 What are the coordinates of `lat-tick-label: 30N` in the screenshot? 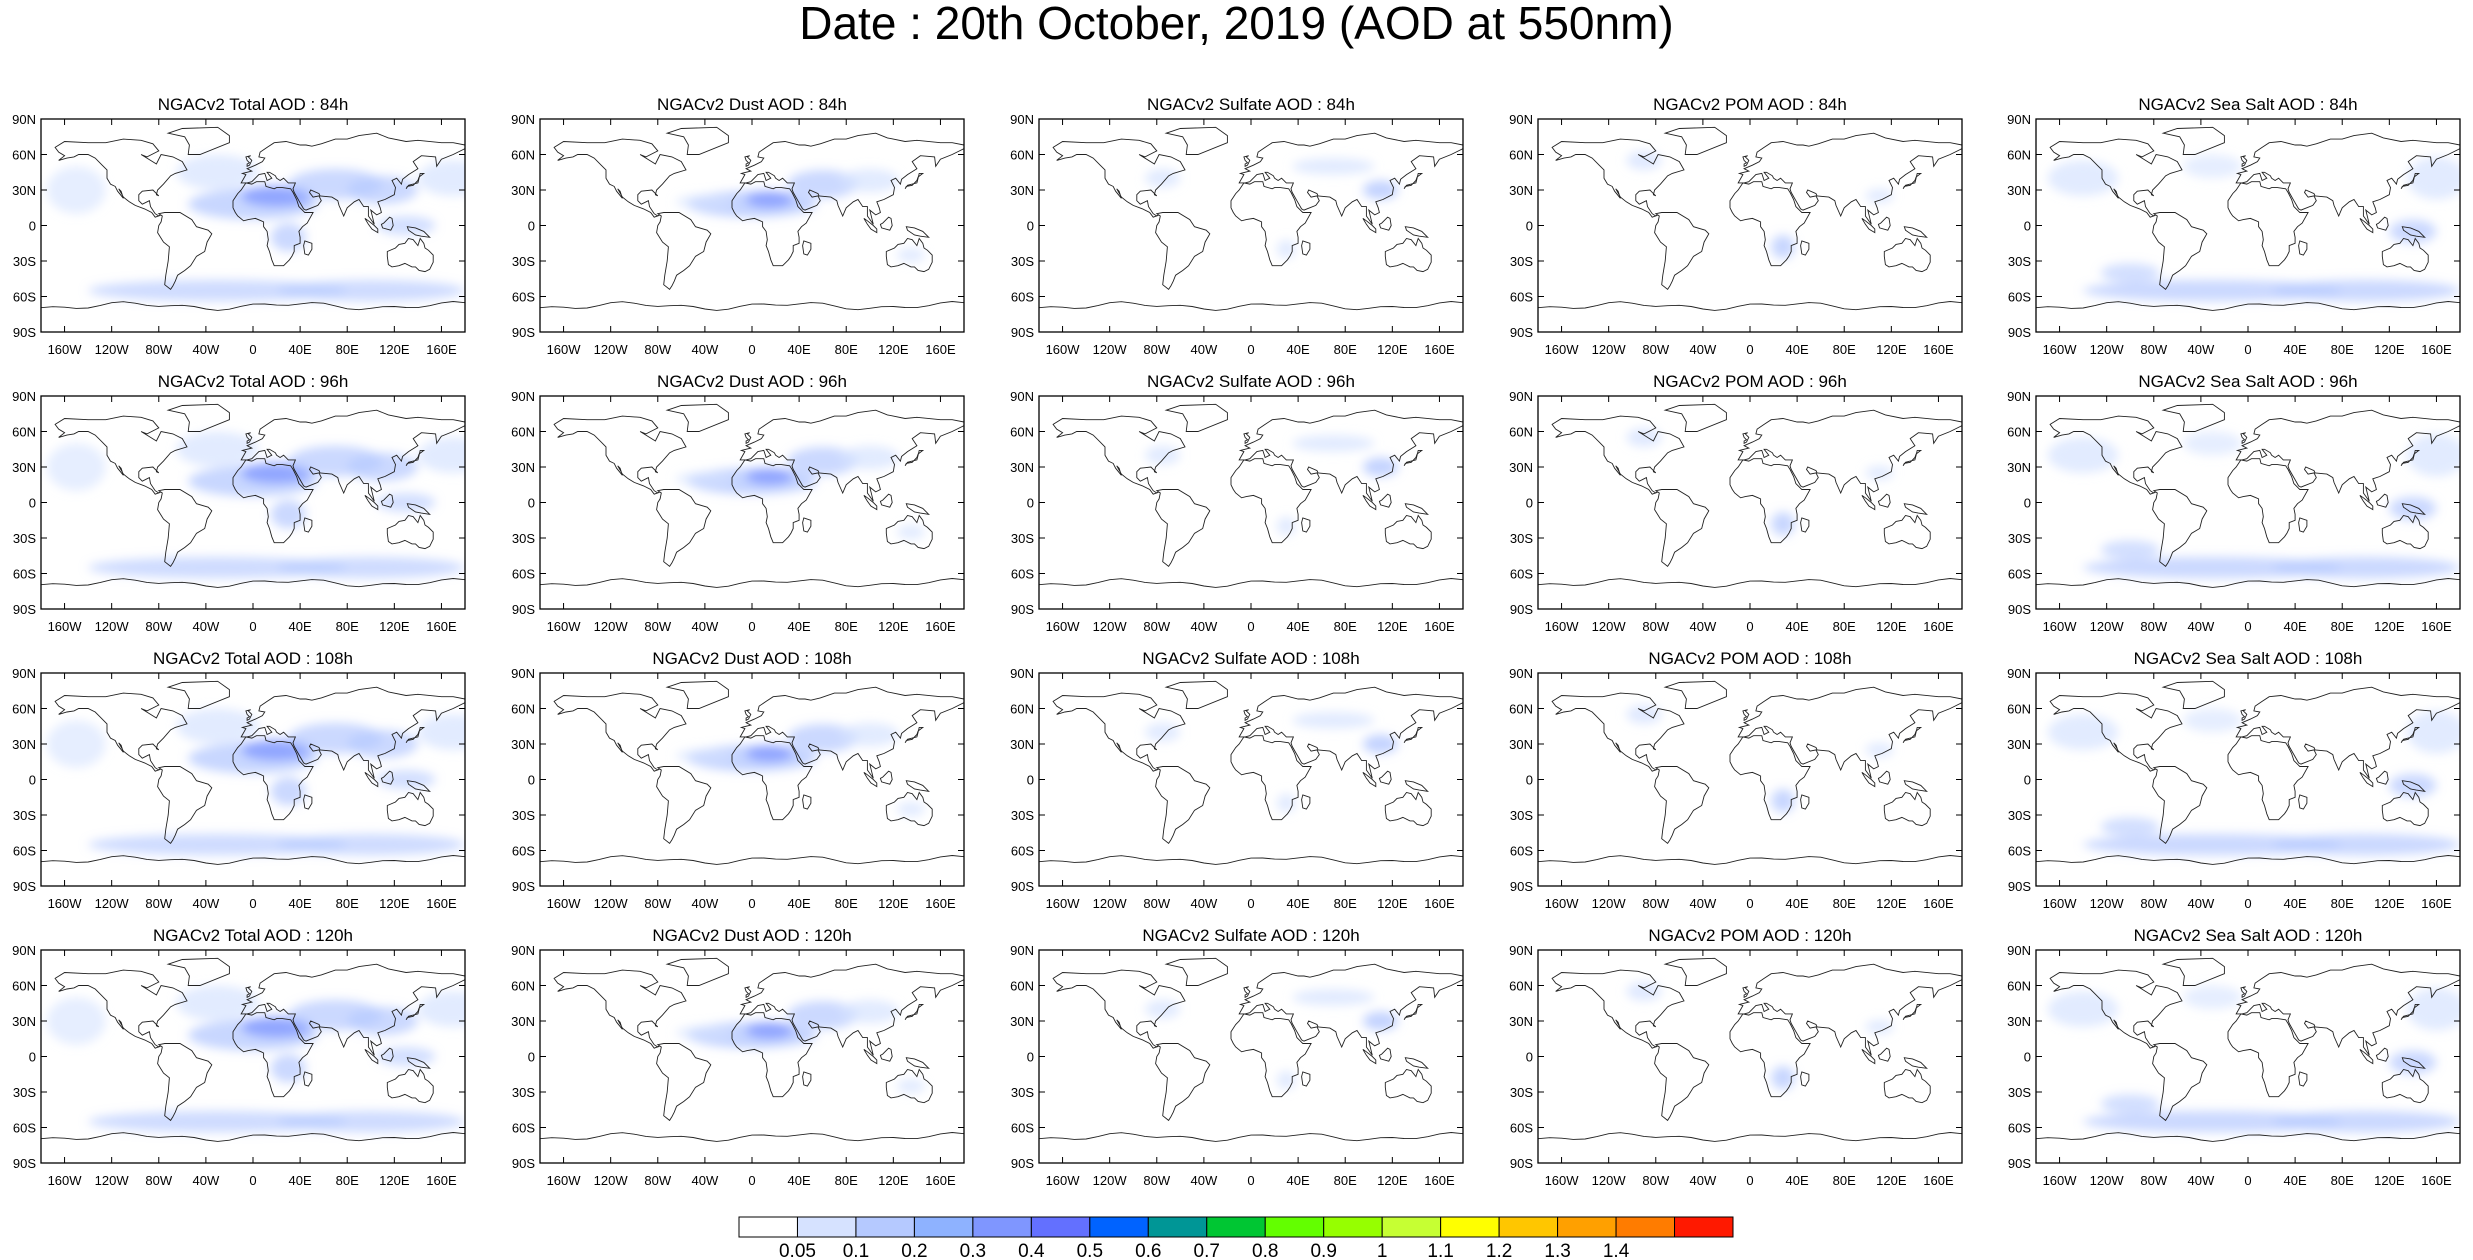 It's located at (2019, 467).